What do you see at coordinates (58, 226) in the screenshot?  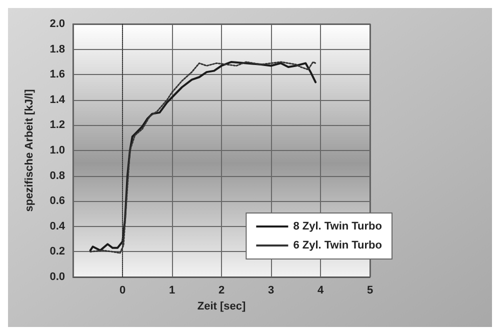 I see `y-tick-label: 0.4` at bounding box center [58, 226].